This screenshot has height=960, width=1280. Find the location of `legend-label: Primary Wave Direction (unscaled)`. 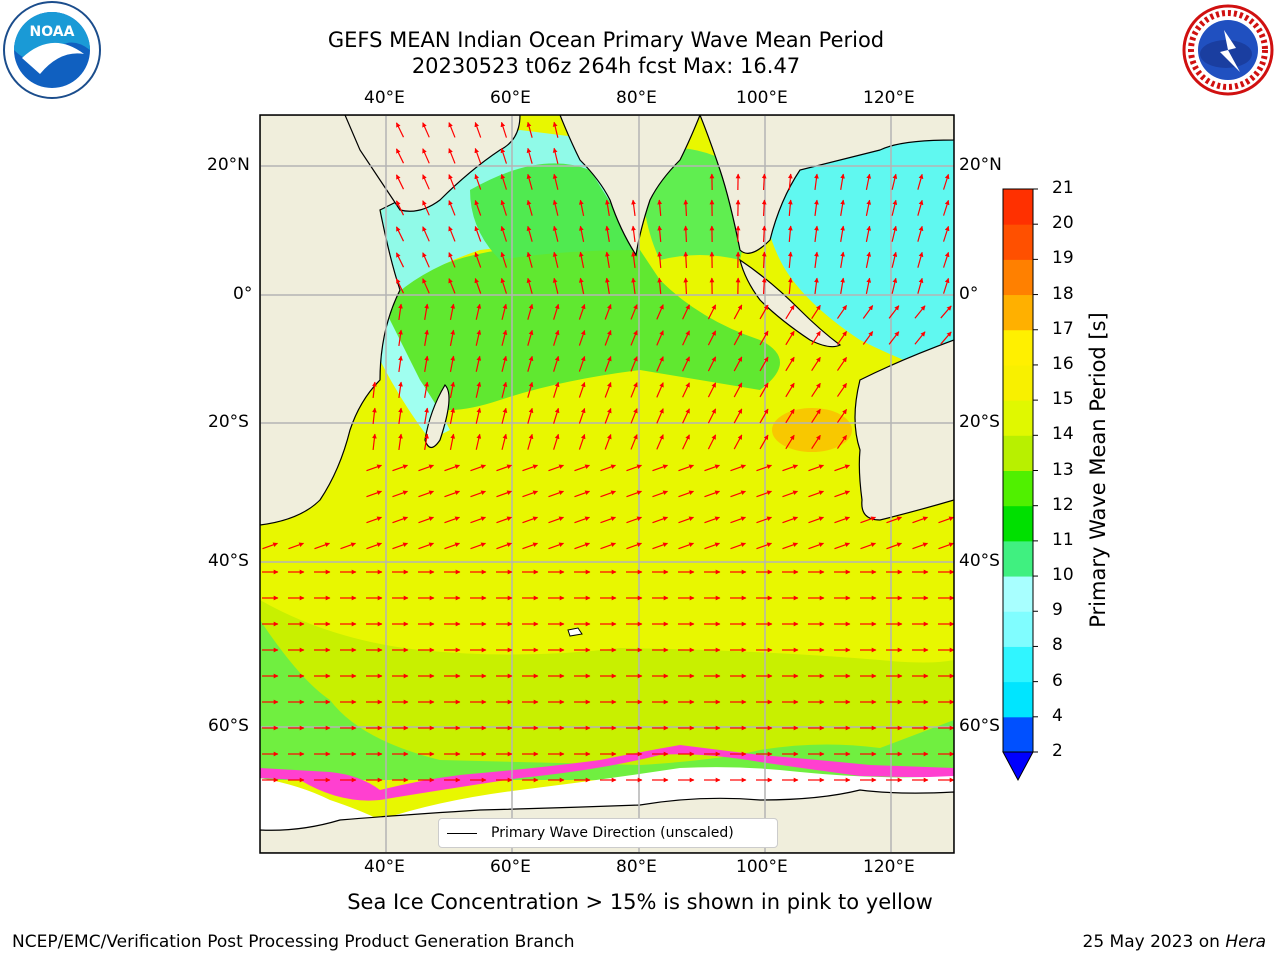

legend-label: Primary Wave Direction (unscaled) is located at coordinates (612, 833).